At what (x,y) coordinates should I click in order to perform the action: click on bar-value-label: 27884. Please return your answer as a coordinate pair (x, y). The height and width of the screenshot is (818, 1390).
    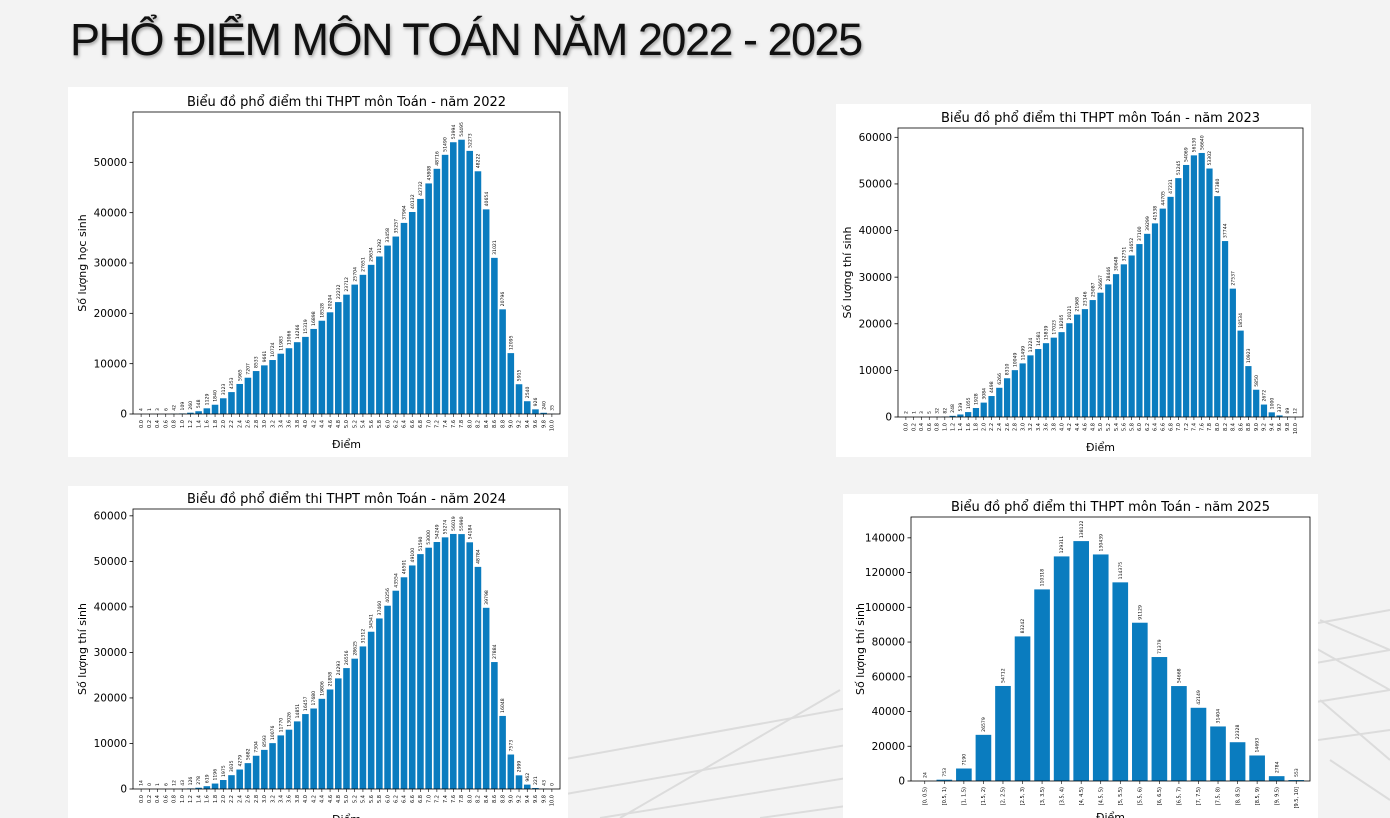
    Looking at the image, I should click on (495, 651).